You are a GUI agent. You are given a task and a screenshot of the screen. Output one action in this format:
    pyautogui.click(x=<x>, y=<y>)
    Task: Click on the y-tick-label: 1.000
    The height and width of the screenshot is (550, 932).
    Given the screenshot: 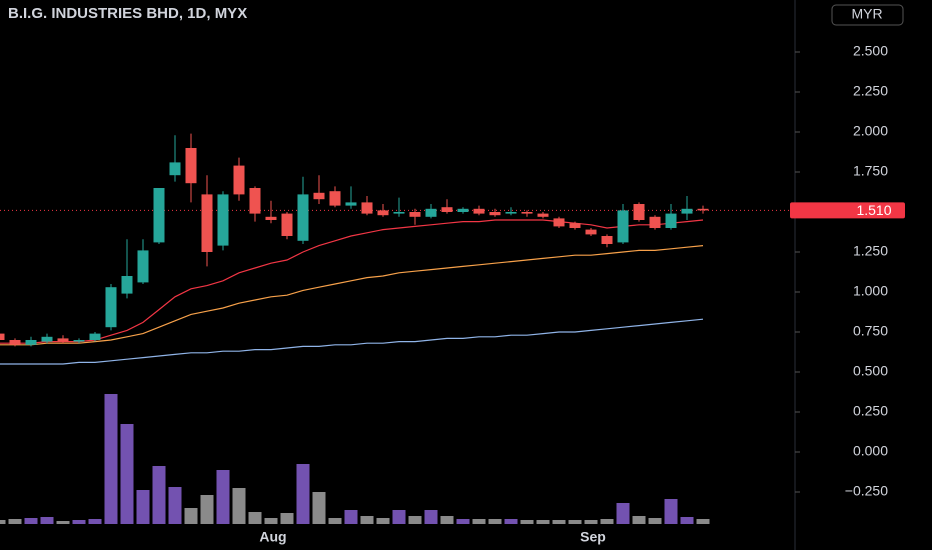 What is the action you would take?
    pyautogui.click(x=870, y=291)
    